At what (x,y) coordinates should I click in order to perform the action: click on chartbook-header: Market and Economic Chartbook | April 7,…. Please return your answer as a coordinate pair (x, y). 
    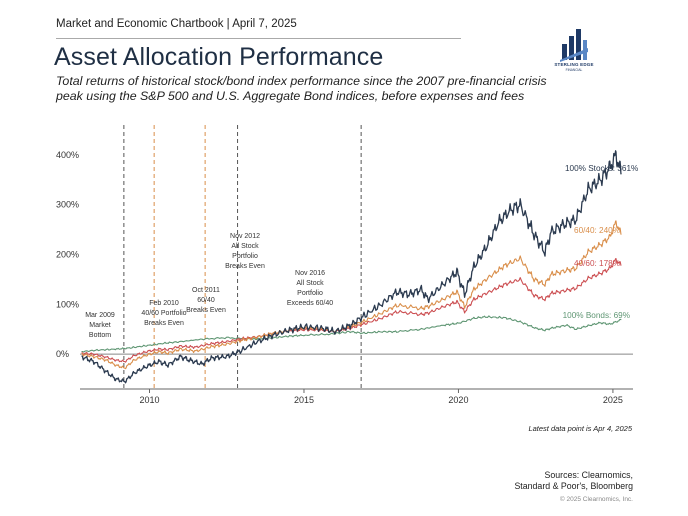
    Looking at the image, I should click on (176, 24).